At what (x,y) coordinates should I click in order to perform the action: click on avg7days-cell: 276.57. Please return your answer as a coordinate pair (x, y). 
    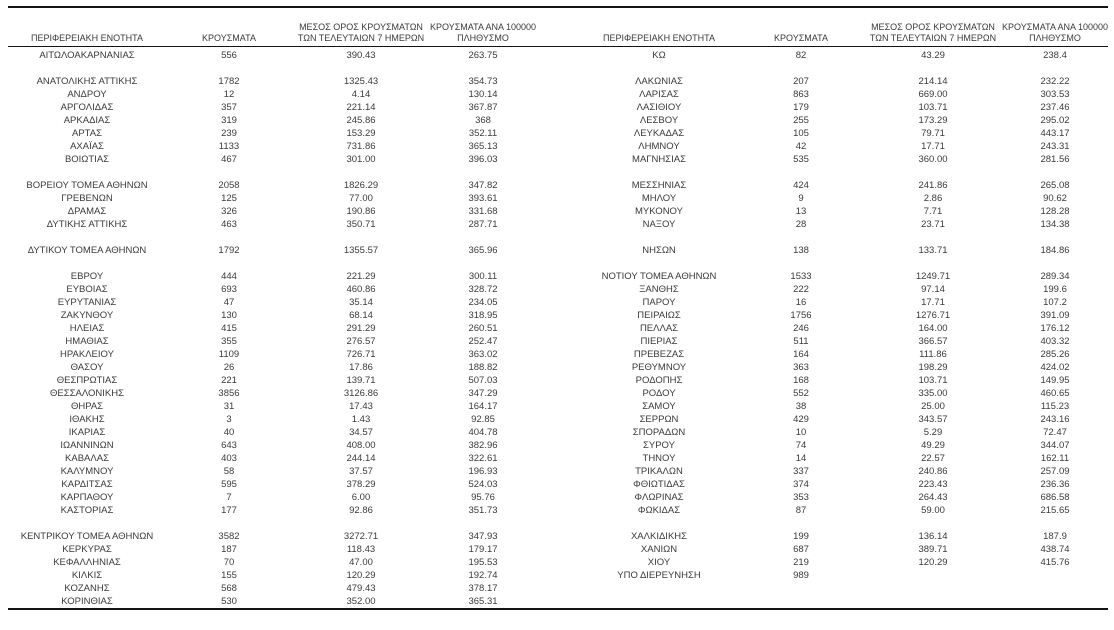
    Looking at the image, I should click on (361, 341).